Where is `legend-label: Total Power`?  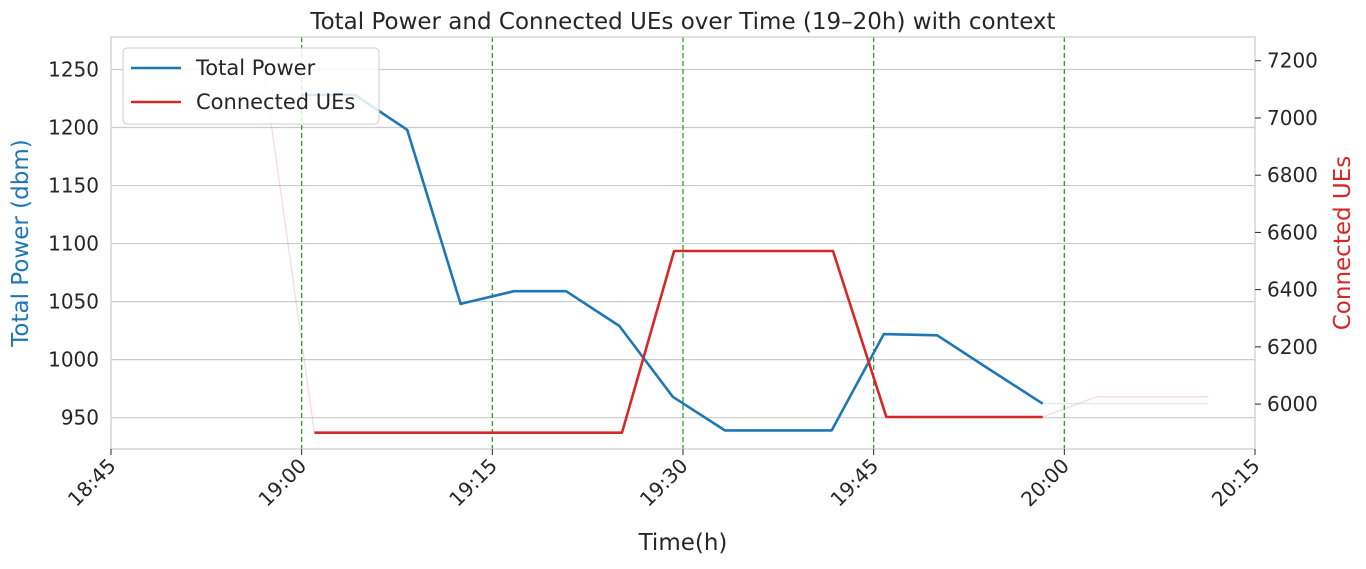 legend-label: Total Power is located at coordinates (255, 68).